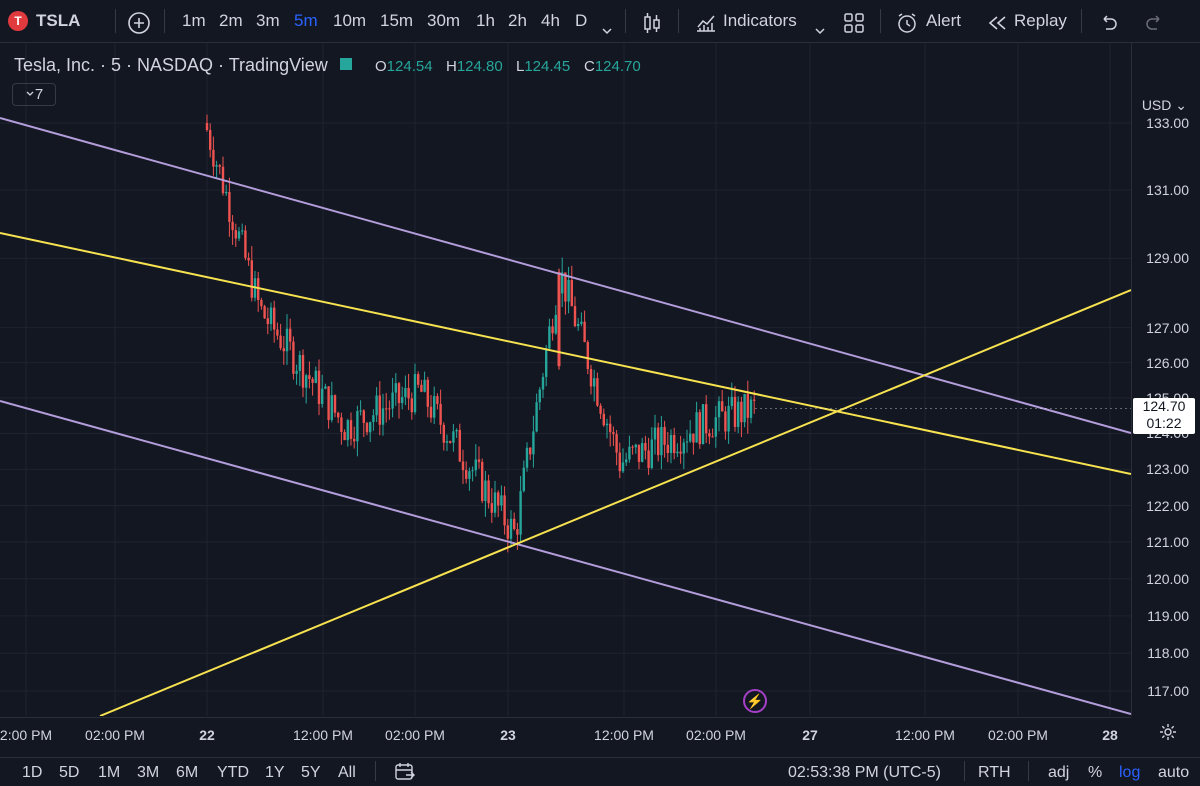 The width and height of the screenshot is (1200, 786). What do you see at coordinates (69, 772) in the screenshot?
I see `range-5d: 5D` at bounding box center [69, 772].